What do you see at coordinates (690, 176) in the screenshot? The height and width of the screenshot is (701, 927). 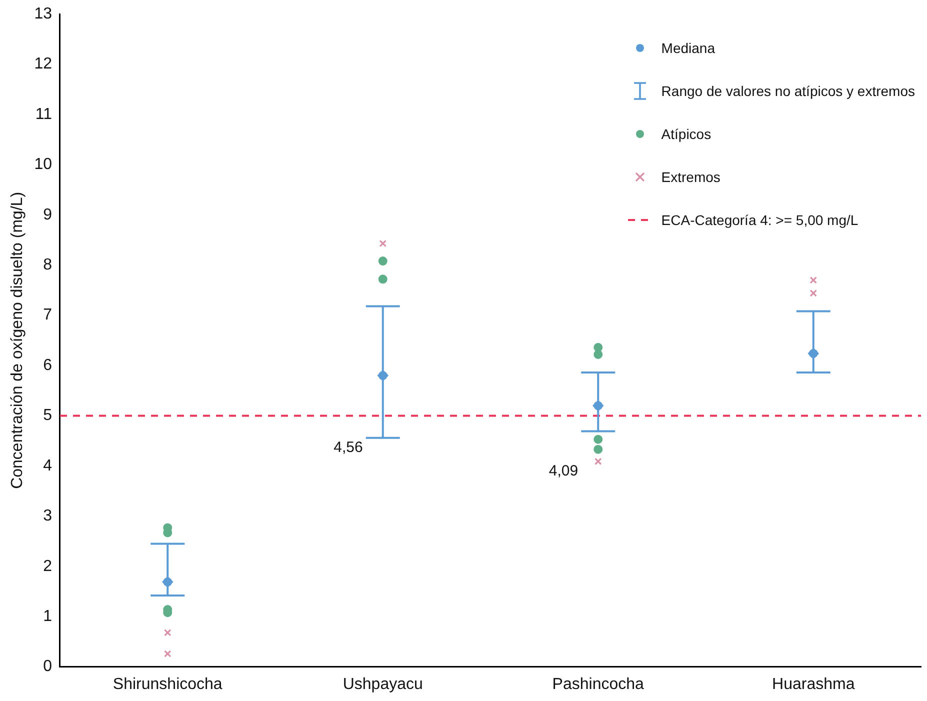 I see `legend-label: Extremos` at bounding box center [690, 176].